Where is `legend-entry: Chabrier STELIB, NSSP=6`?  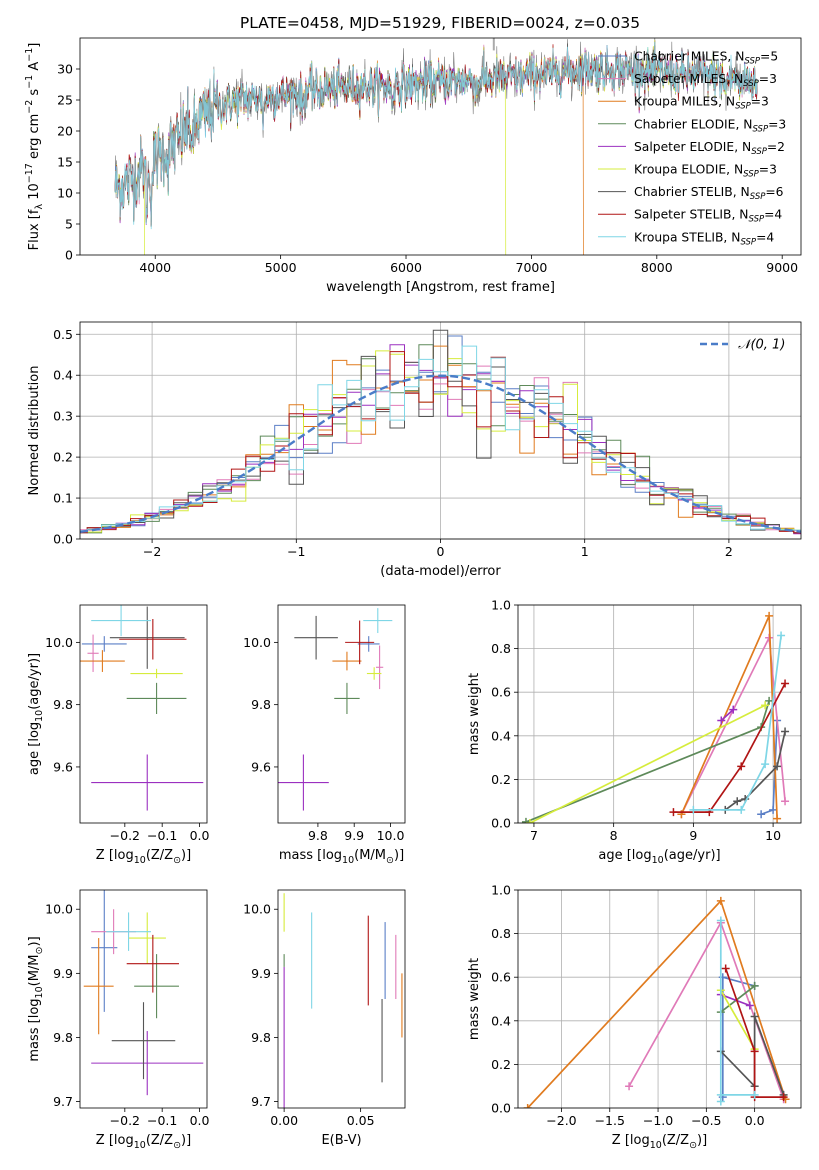 legend-entry: Chabrier STELIB, NSSP=6 is located at coordinates (709, 193).